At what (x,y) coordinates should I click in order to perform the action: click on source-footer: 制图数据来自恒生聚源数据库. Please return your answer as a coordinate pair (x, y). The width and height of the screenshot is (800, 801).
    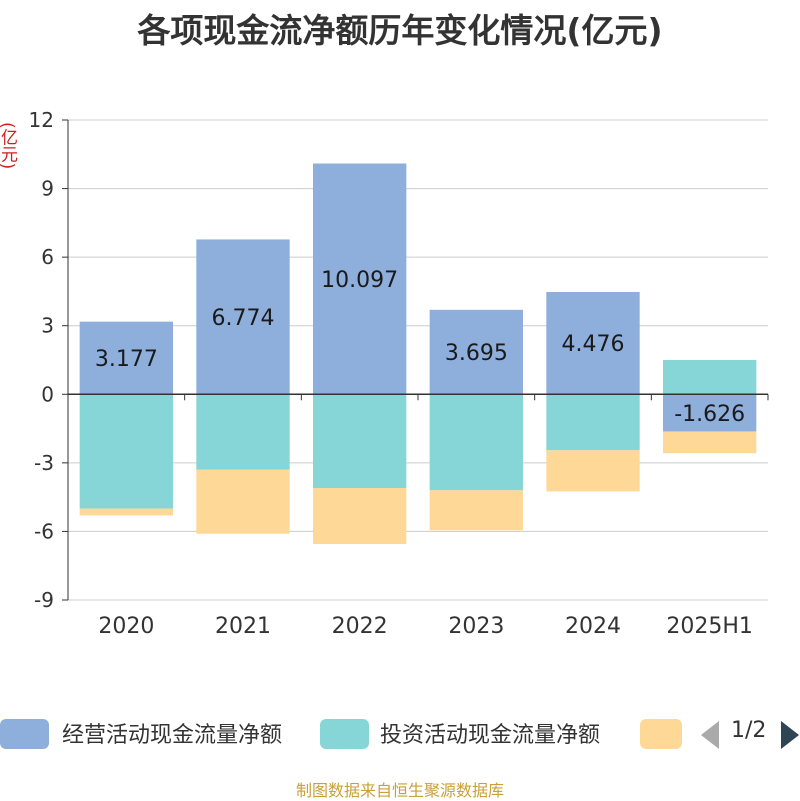
    Looking at the image, I should click on (399, 790).